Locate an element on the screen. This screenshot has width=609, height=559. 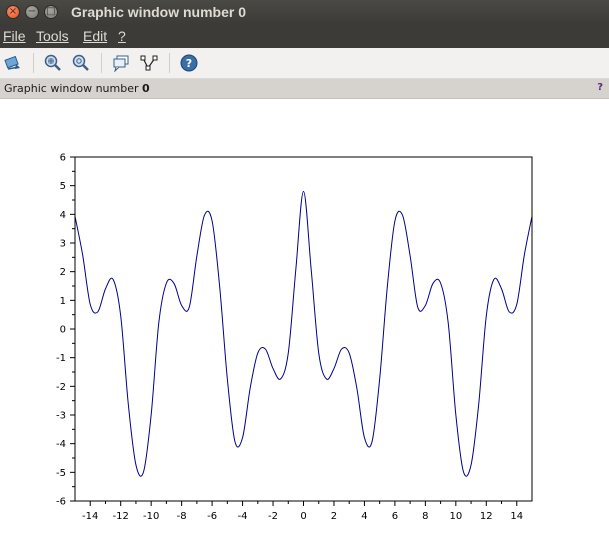
zoom-out-button is located at coordinates (81, 63).